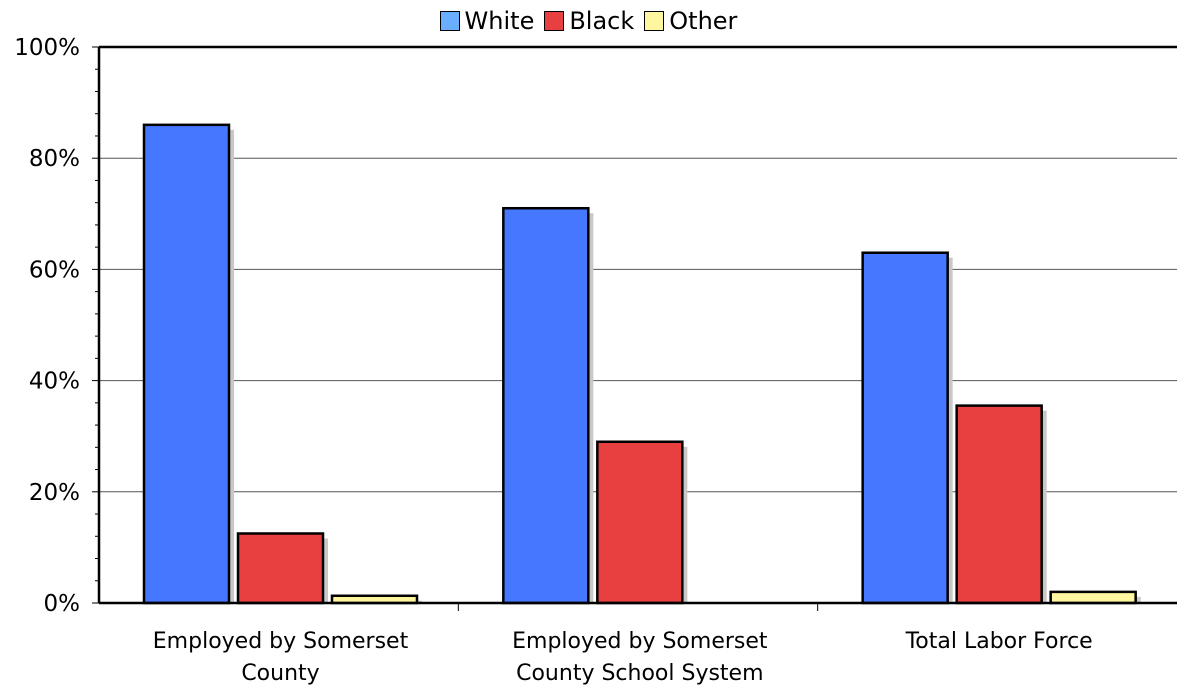 This screenshot has height=690, width=1177. I want to click on y-tick-label: 20%, so click(54, 493).